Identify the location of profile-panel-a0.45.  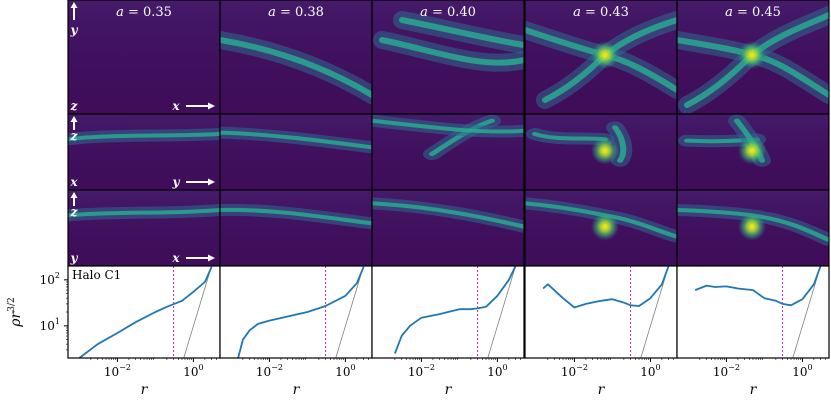
(753, 313).